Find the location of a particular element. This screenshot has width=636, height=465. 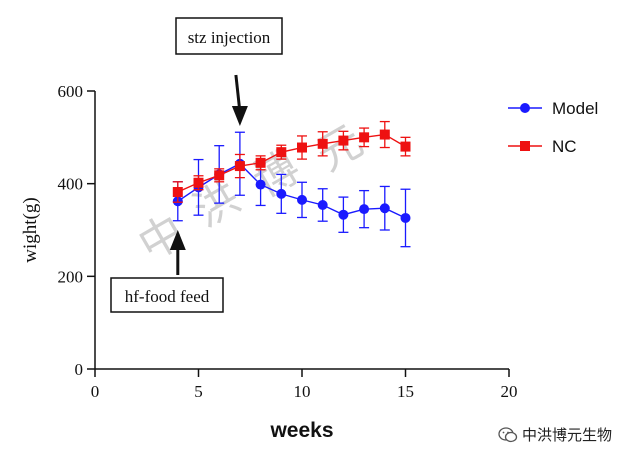

annotation-label: stz injection is located at coordinates (229, 37).